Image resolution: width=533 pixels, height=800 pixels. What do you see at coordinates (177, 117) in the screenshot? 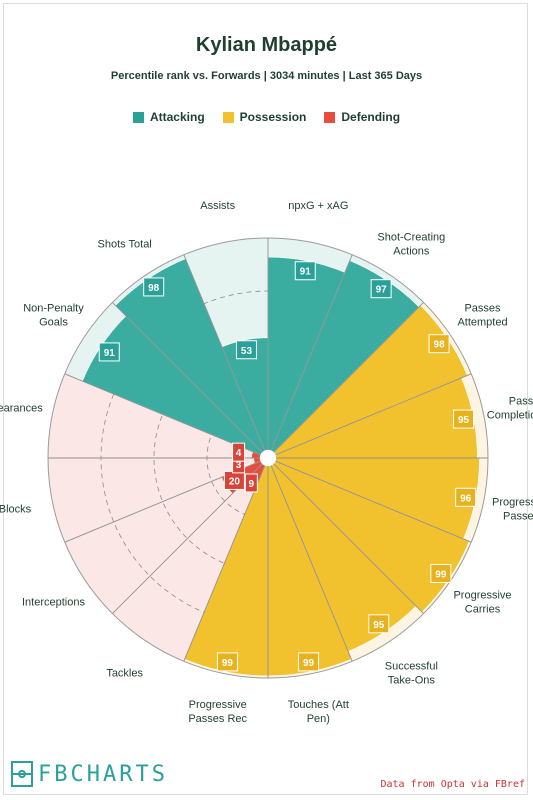
I see `legend-label-attacking: Attacking` at bounding box center [177, 117].